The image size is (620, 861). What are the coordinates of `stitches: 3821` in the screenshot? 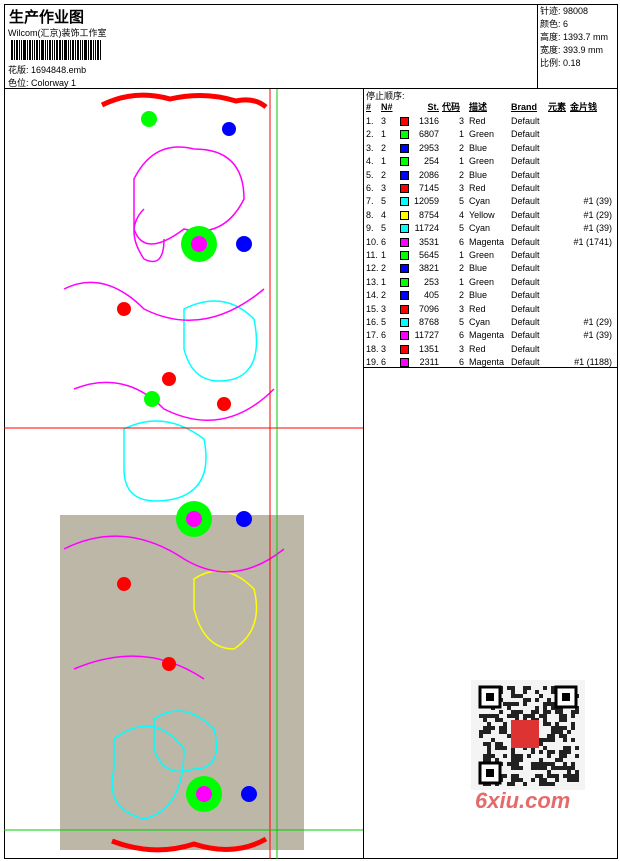 It's located at (428, 268).